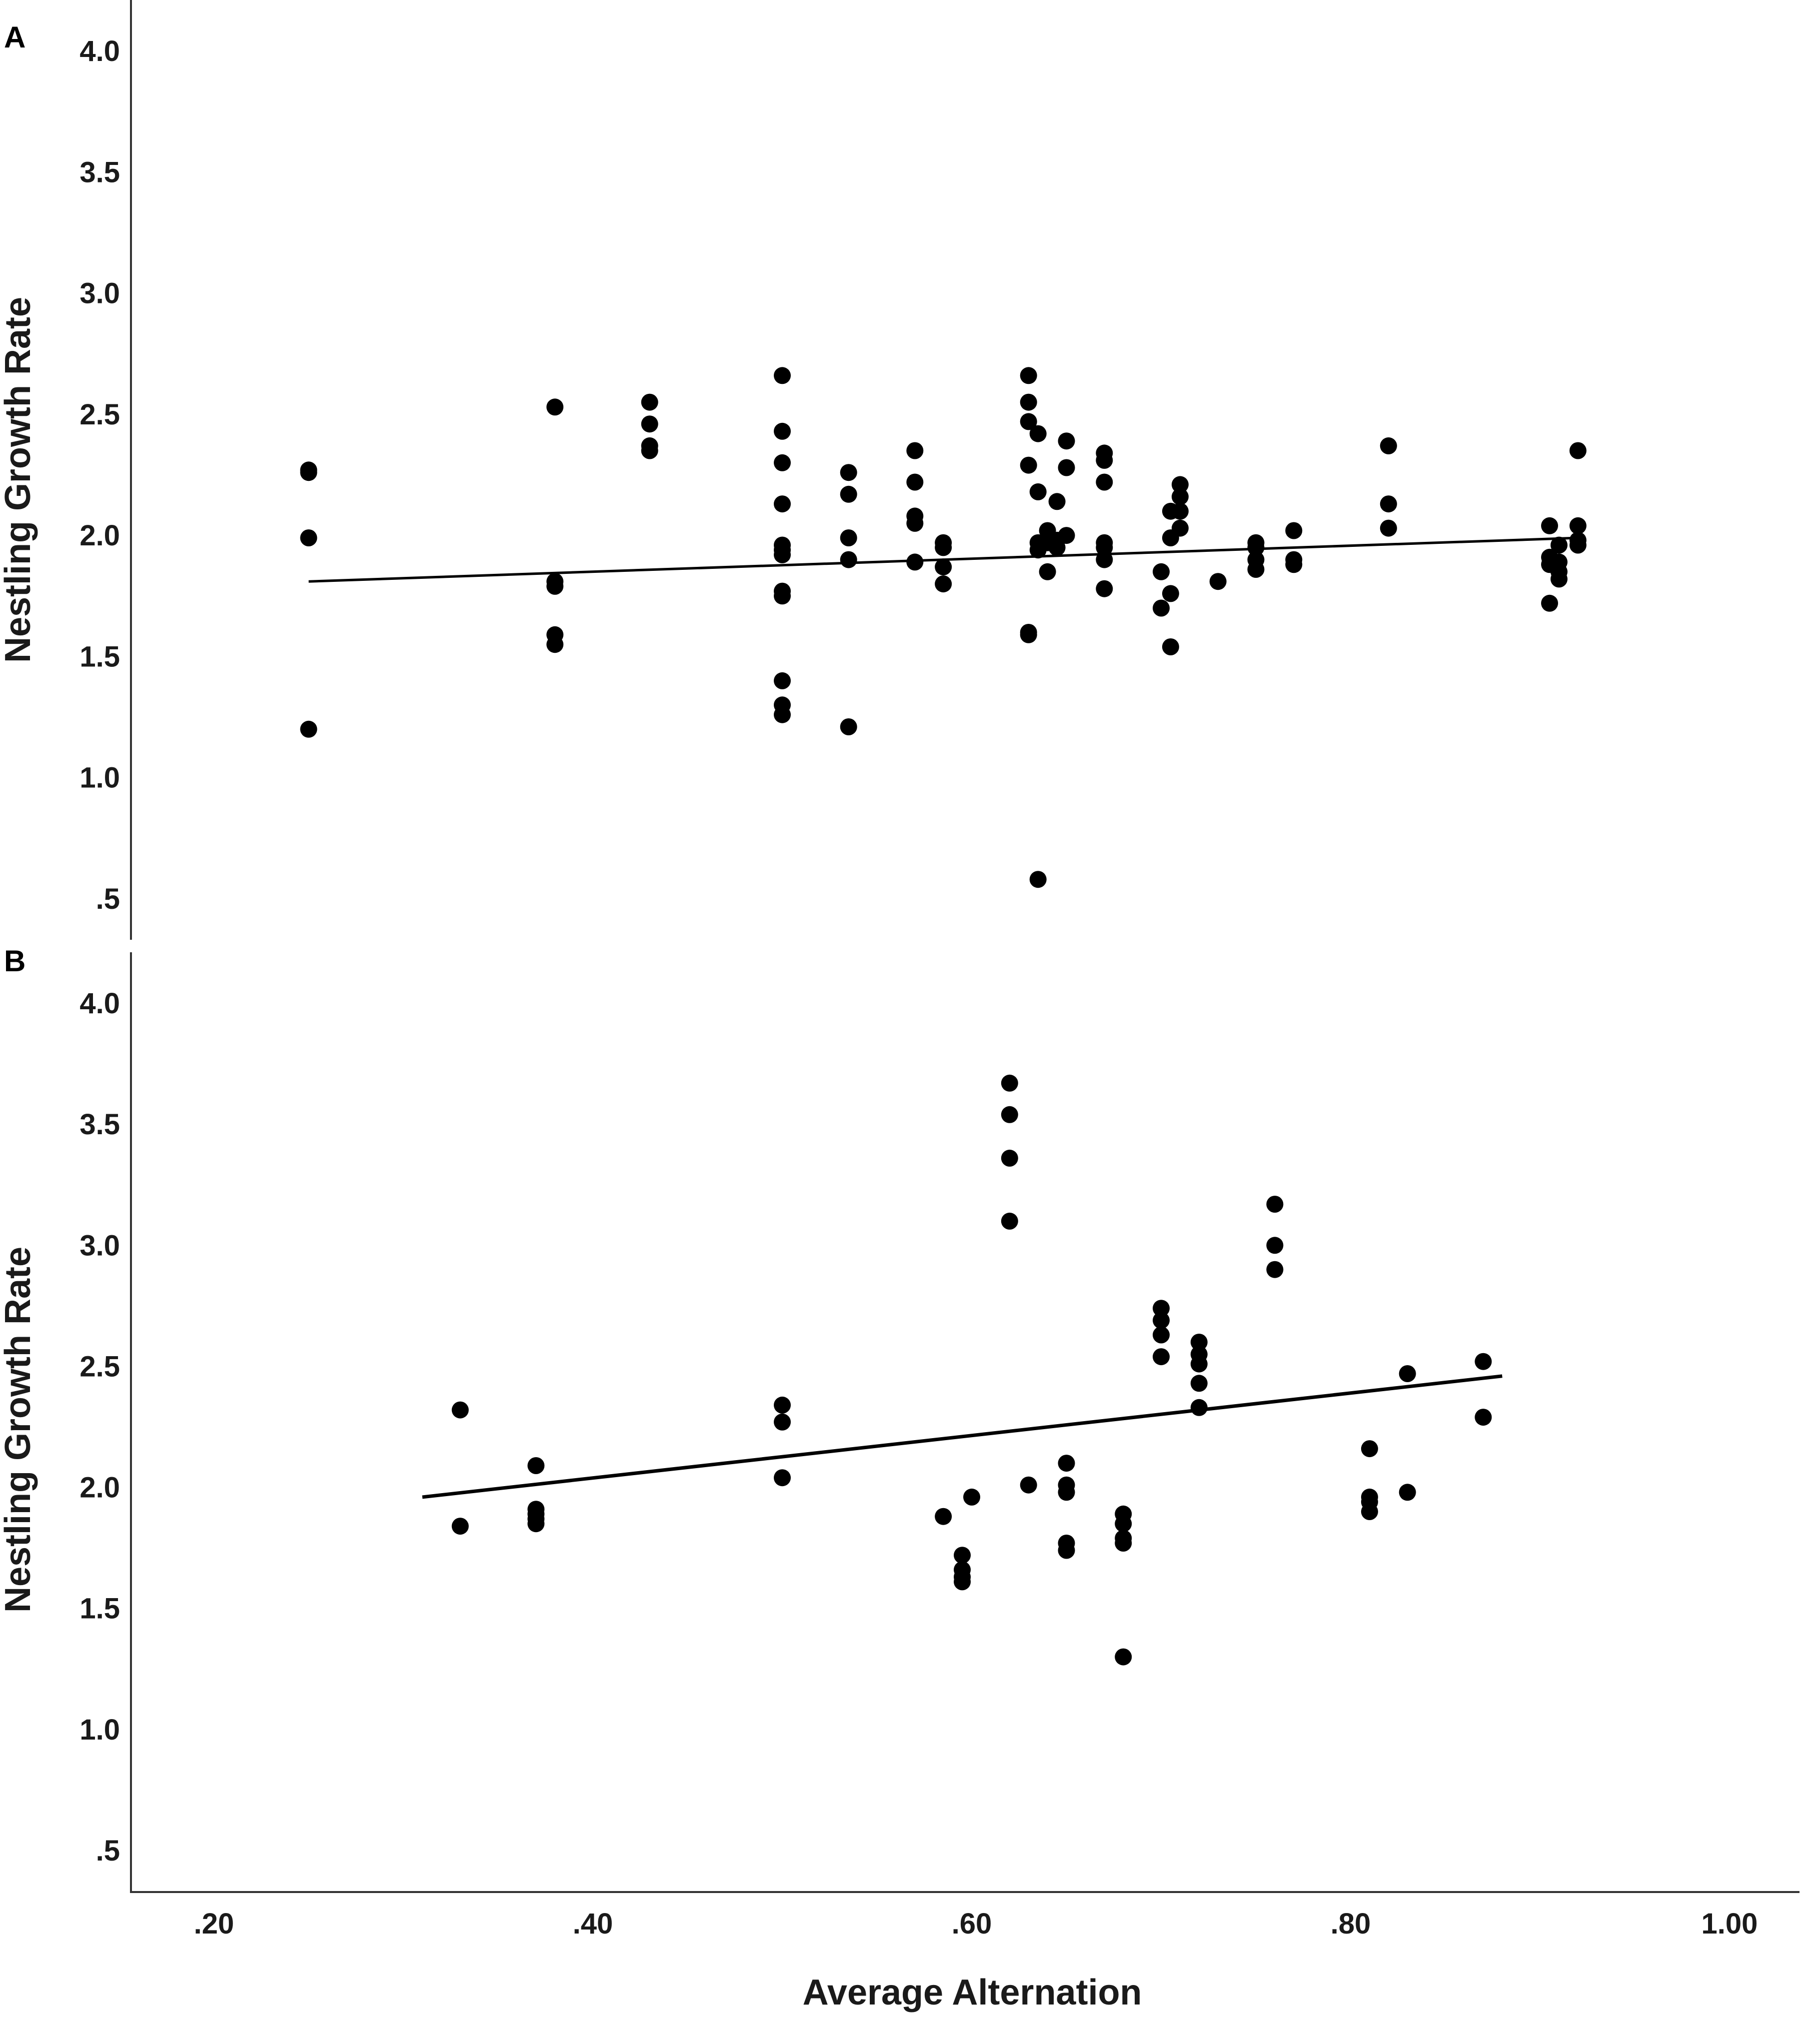 This screenshot has width=1820, height=2019. Describe the element at coordinates (19, 480) in the screenshot. I see `panel-a-y-axis-title: Nestling Growth Rate` at that location.